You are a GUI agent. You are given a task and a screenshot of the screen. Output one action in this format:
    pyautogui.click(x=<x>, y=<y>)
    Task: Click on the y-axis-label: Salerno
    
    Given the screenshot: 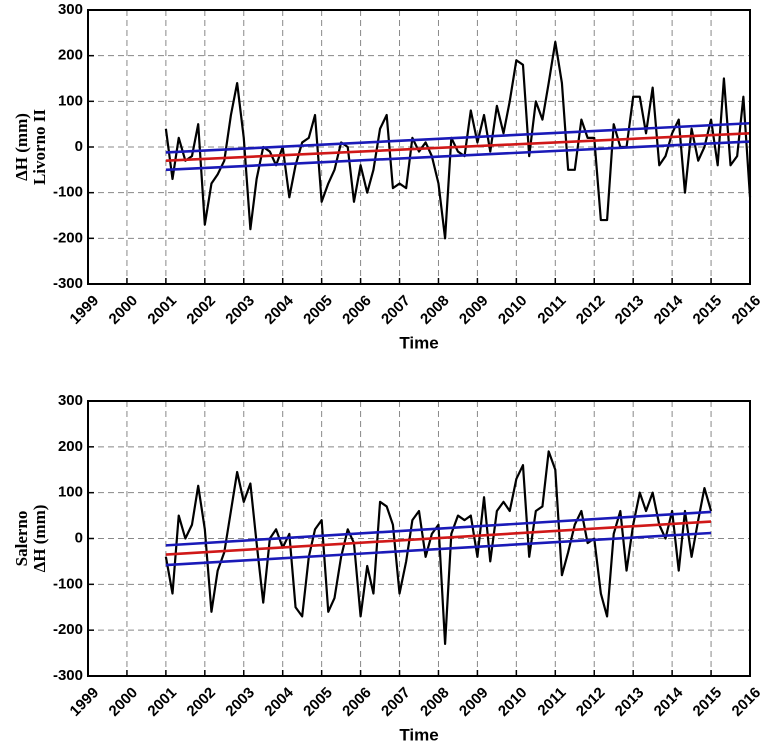 What is the action you would take?
    pyautogui.click(x=21, y=539)
    